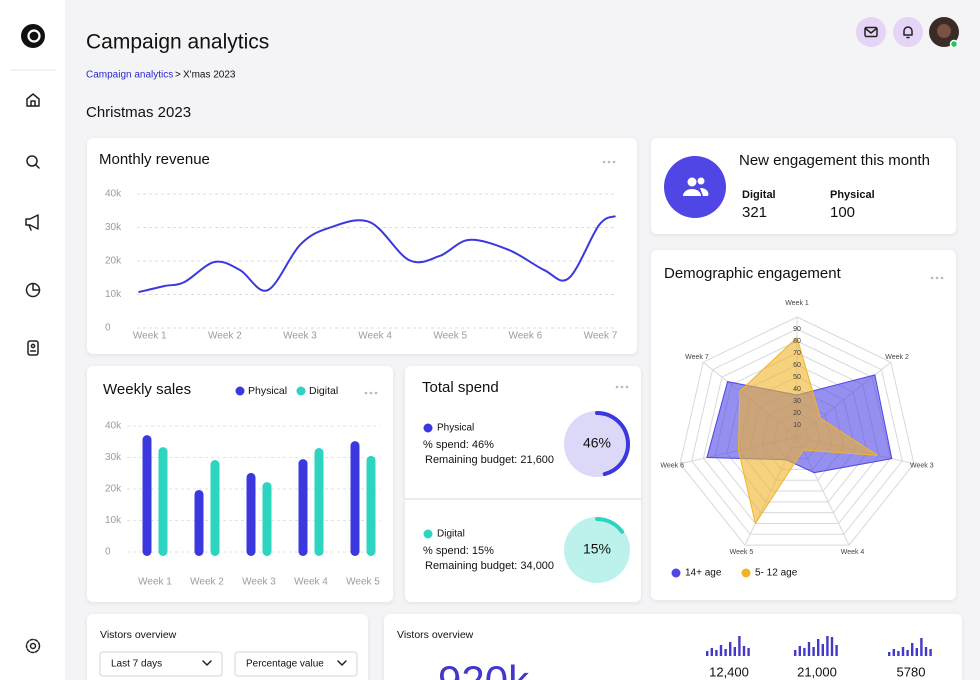 The width and height of the screenshot is (980, 680). I want to click on demographic-menu, so click(937, 278).